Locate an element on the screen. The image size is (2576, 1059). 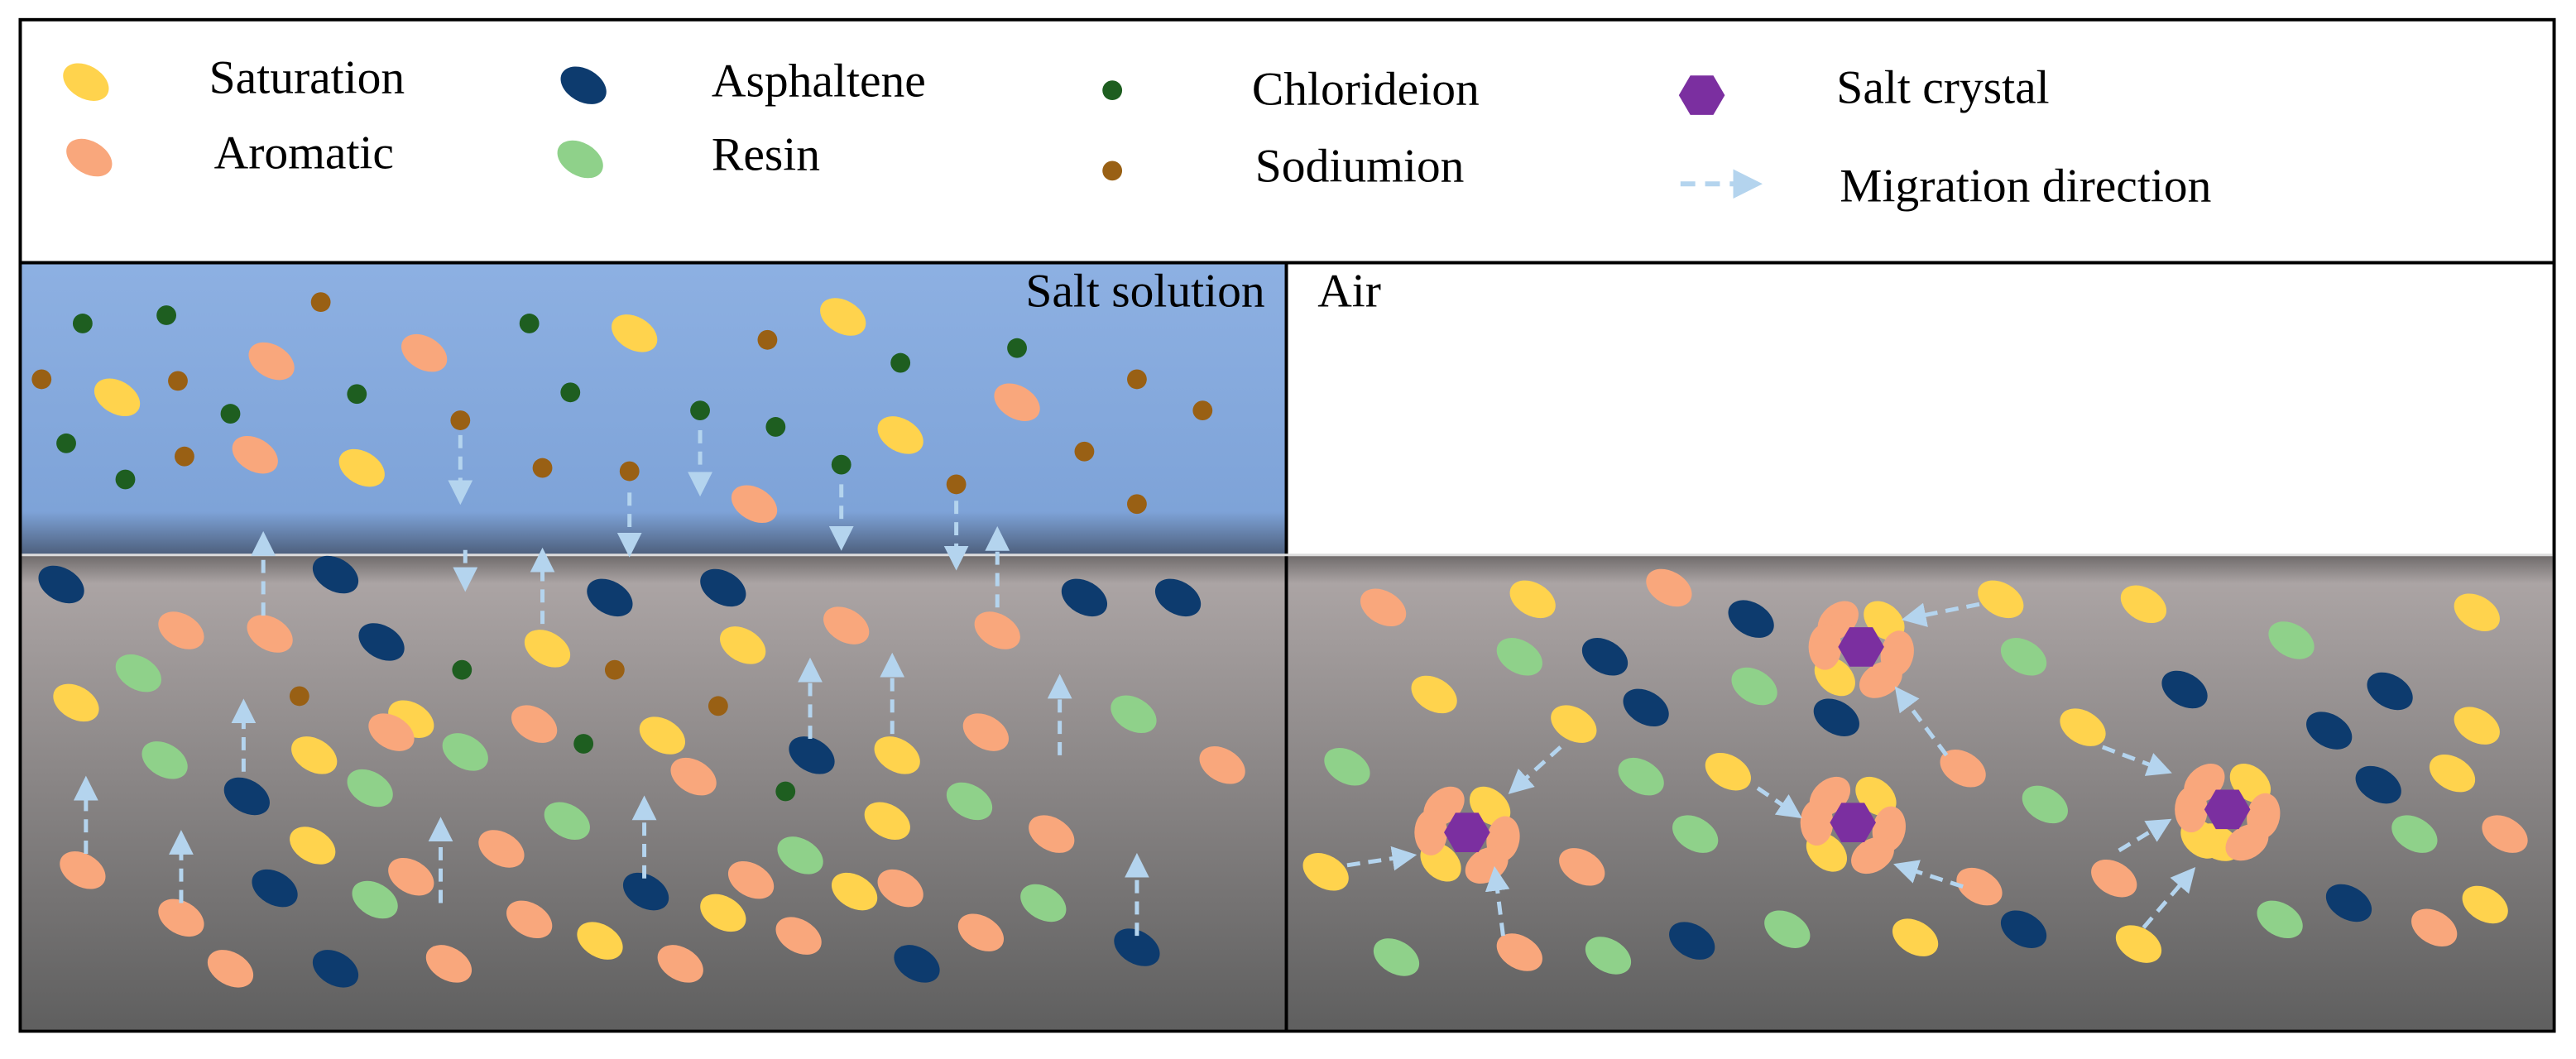
legend-icon is located at coordinates (584, 85).